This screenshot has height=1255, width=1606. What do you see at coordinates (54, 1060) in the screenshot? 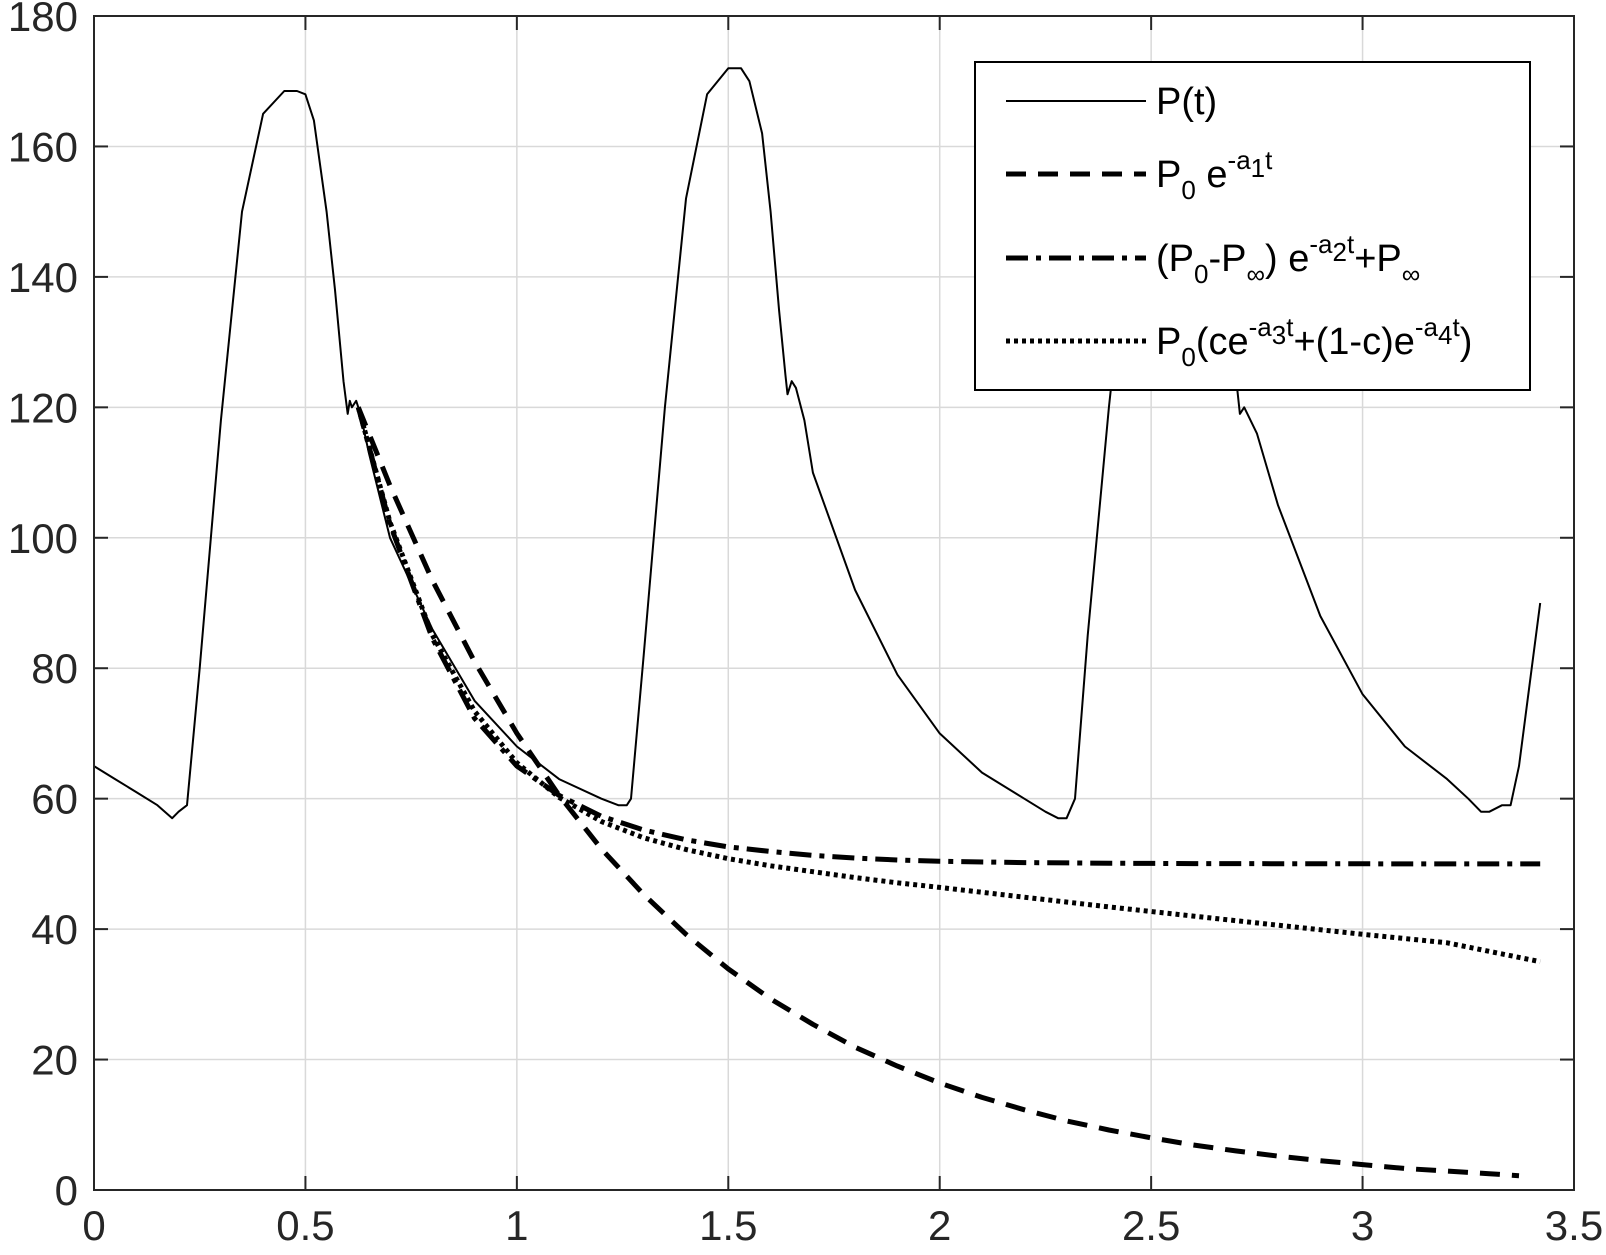
I see `y-tick-label-1: 20` at bounding box center [54, 1060].